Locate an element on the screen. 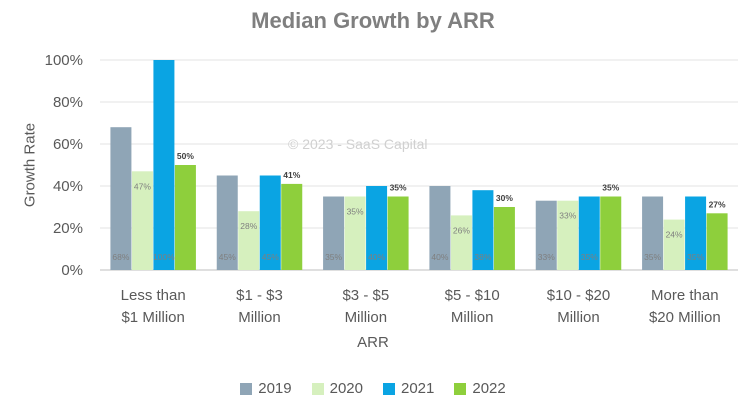 The width and height of the screenshot is (746, 411). data-label: 30% is located at coordinates (504, 198).